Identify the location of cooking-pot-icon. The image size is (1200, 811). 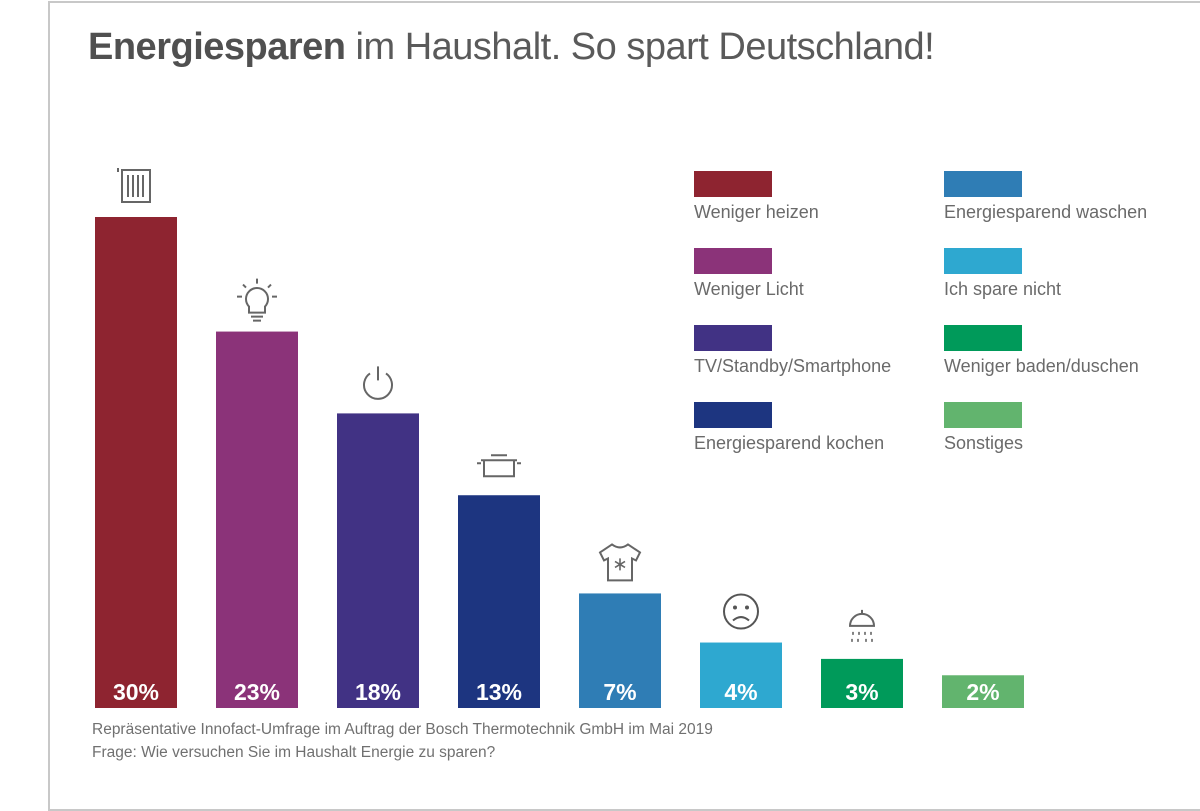
(499, 466).